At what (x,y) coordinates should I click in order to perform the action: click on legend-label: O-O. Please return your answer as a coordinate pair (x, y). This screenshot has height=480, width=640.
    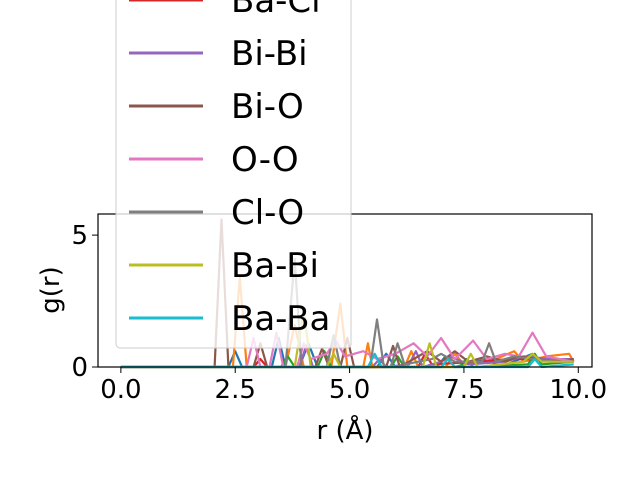
    Looking at the image, I should click on (265, 160).